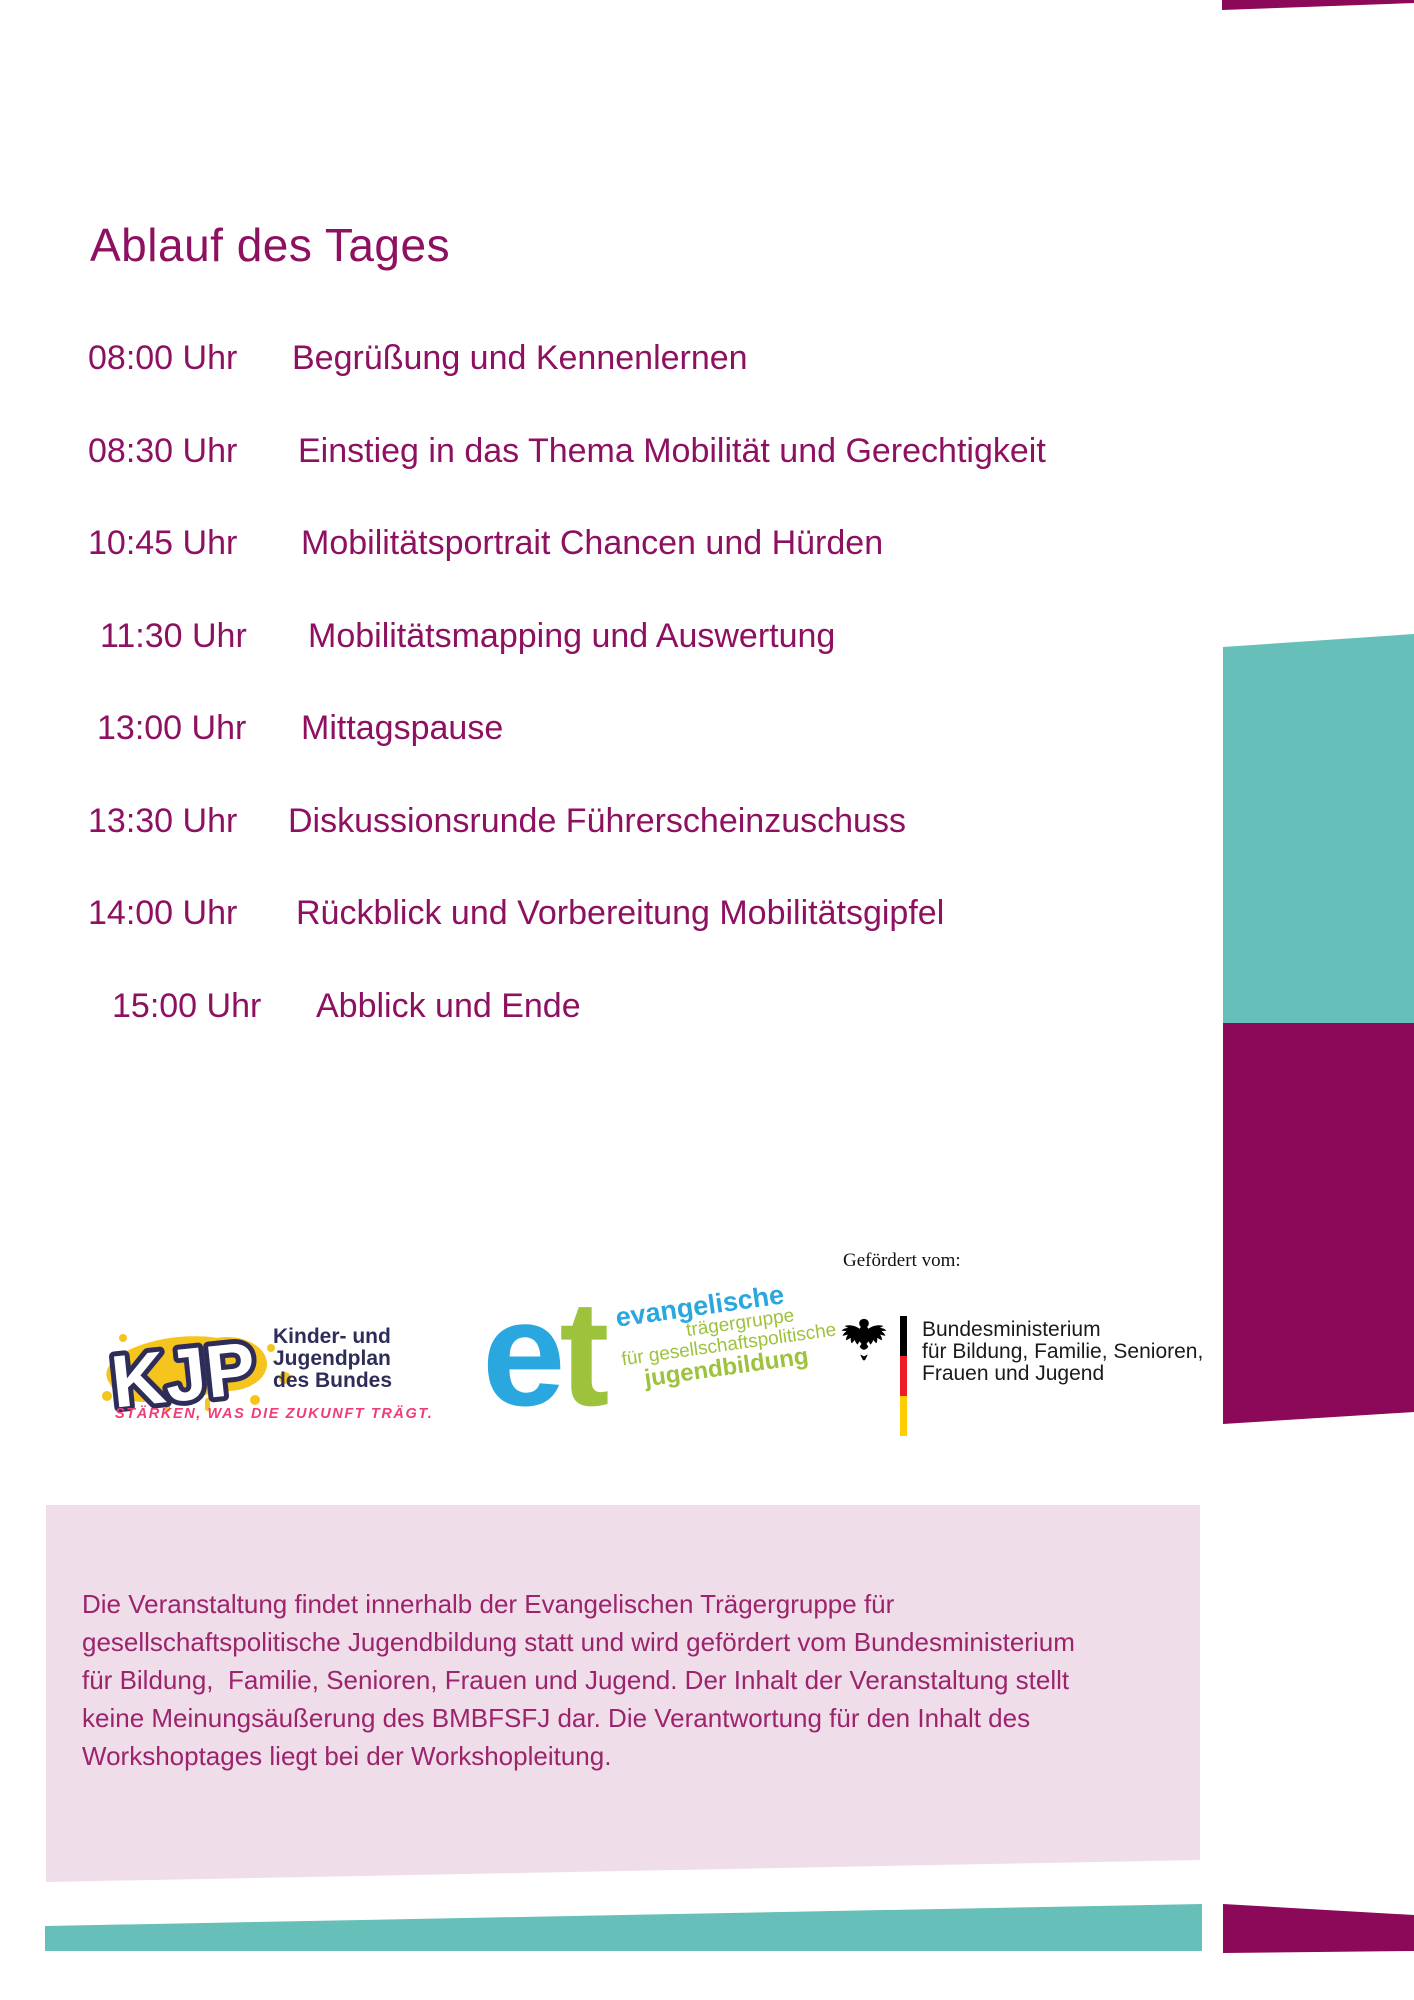 The height and width of the screenshot is (2000, 1414). I want to click on decor-top-right-wedge, so click(1318, 5).